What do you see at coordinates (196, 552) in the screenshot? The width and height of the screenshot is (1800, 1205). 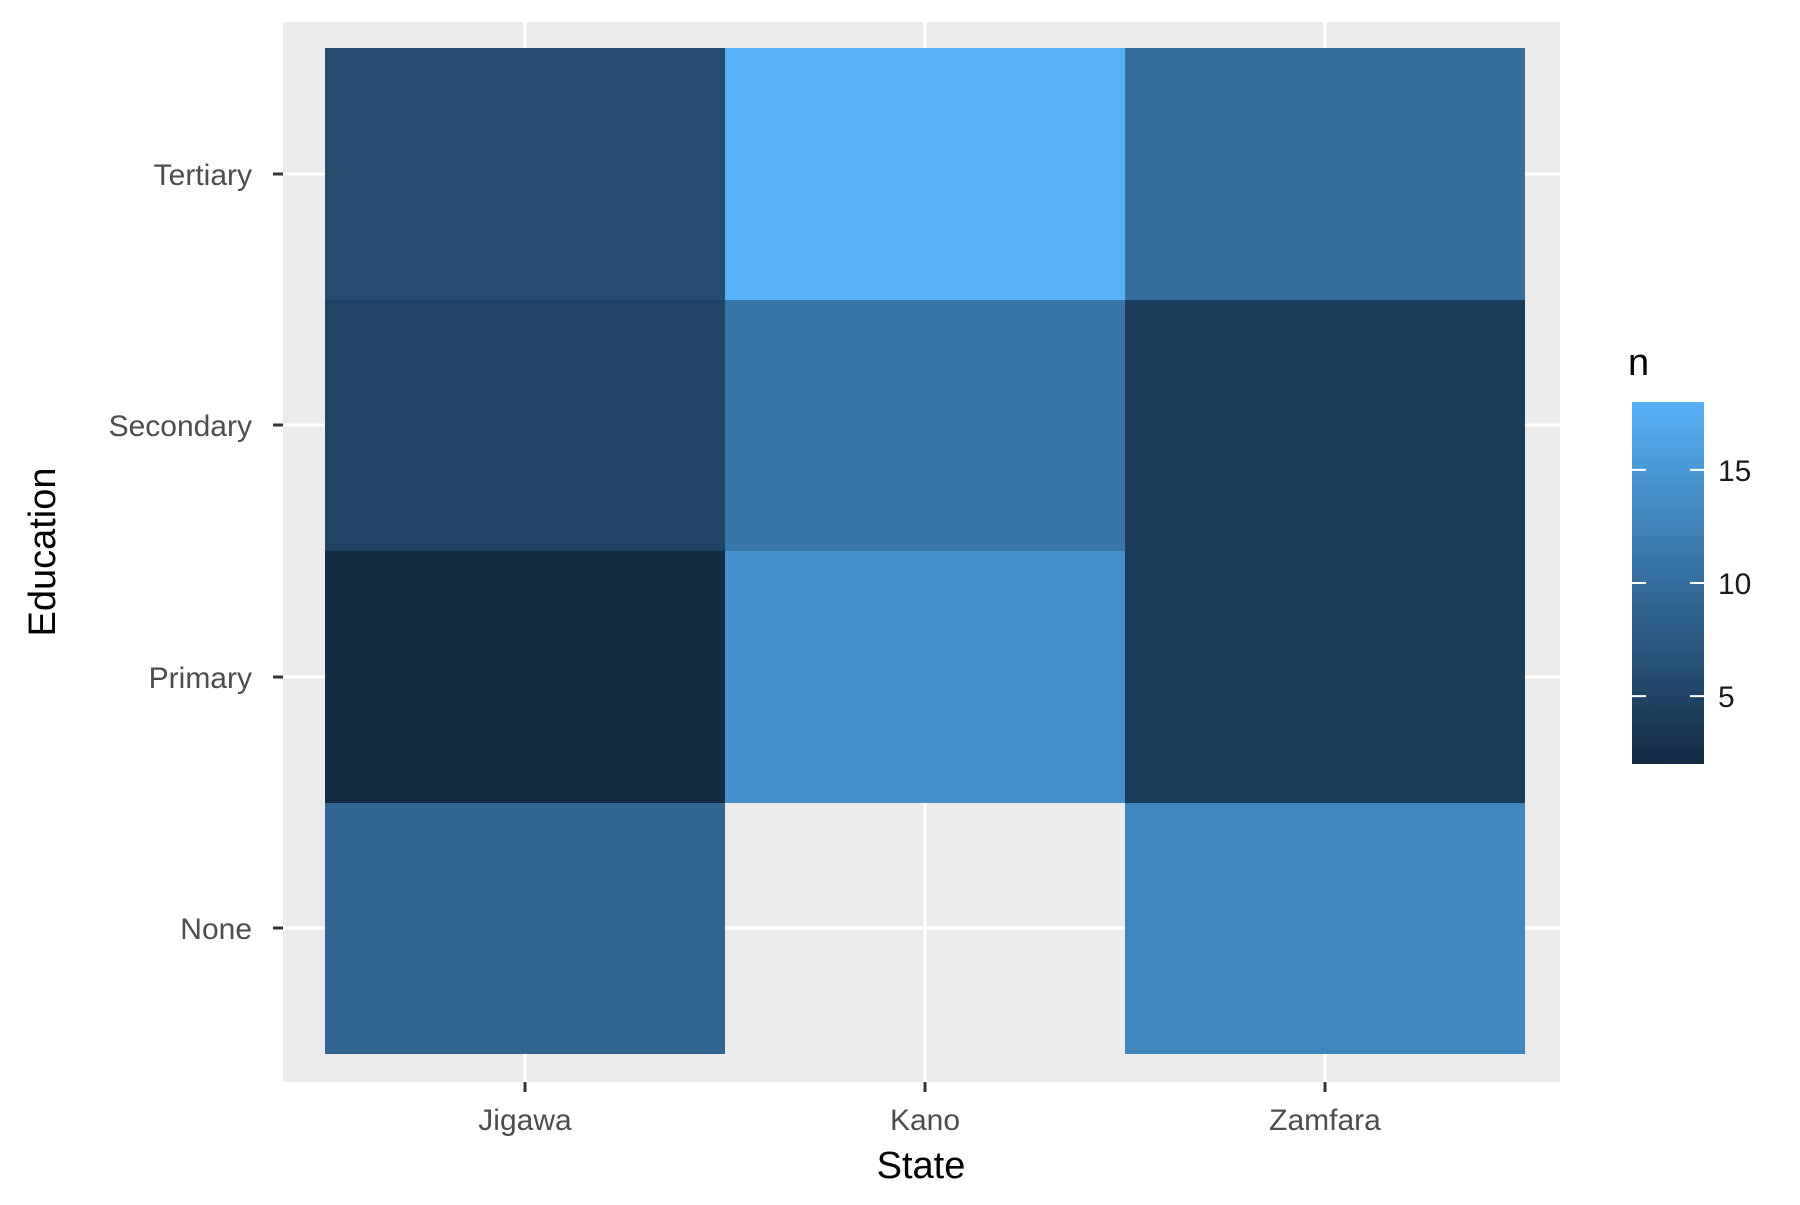 I see `y-axis: None Primary Secondary Tertiary` at bounding box center [196, 552].